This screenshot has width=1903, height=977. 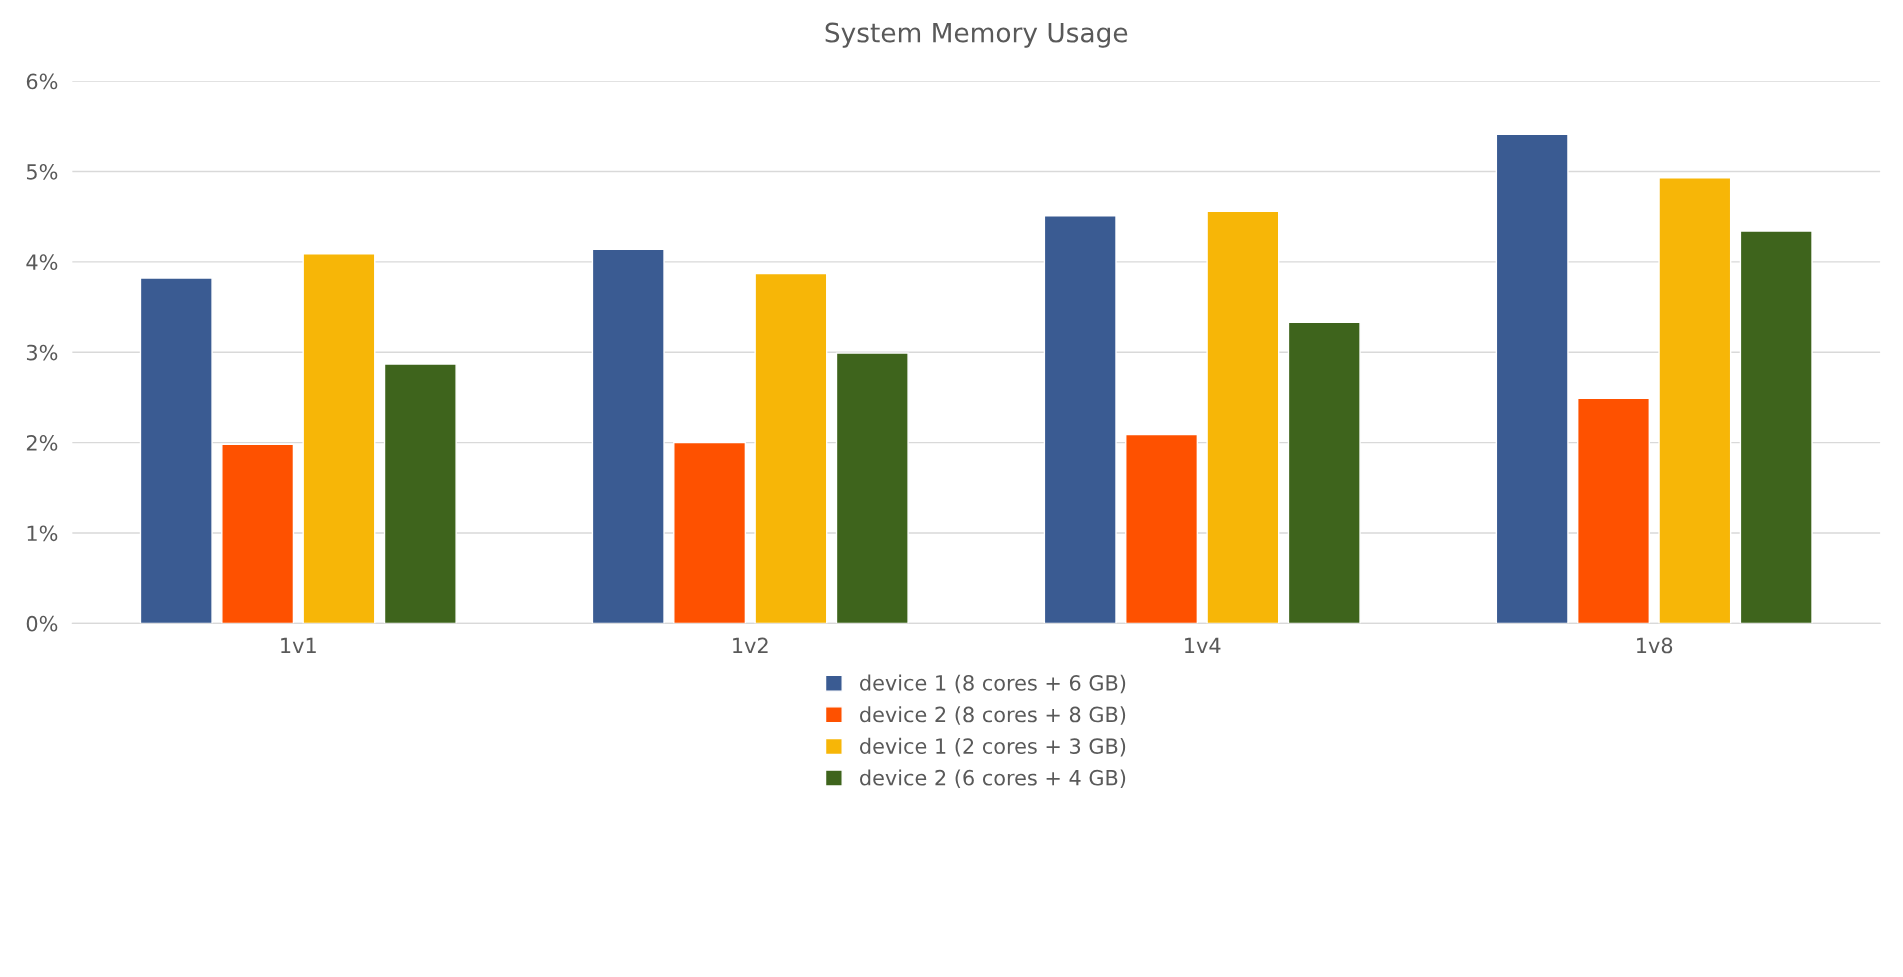 What do you see at coordinates (42, 533) in the screenshot?
I see `y-tick-label: 1%` at bounding box center [42, 533].